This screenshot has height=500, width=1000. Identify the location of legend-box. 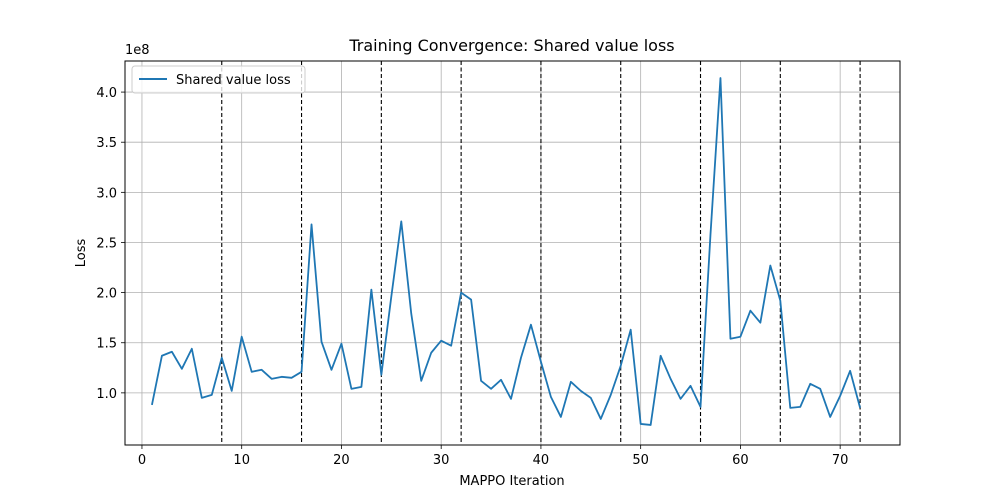
(218, 79).